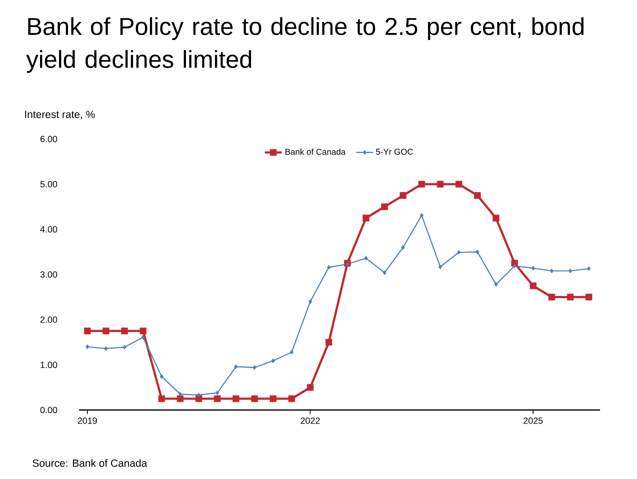 The width and height of the screenshot is (637, 479). Describe the element at coordinates (395, 151) in the screenshot. I see `legend-label: 5-Yr GOC` at that location.